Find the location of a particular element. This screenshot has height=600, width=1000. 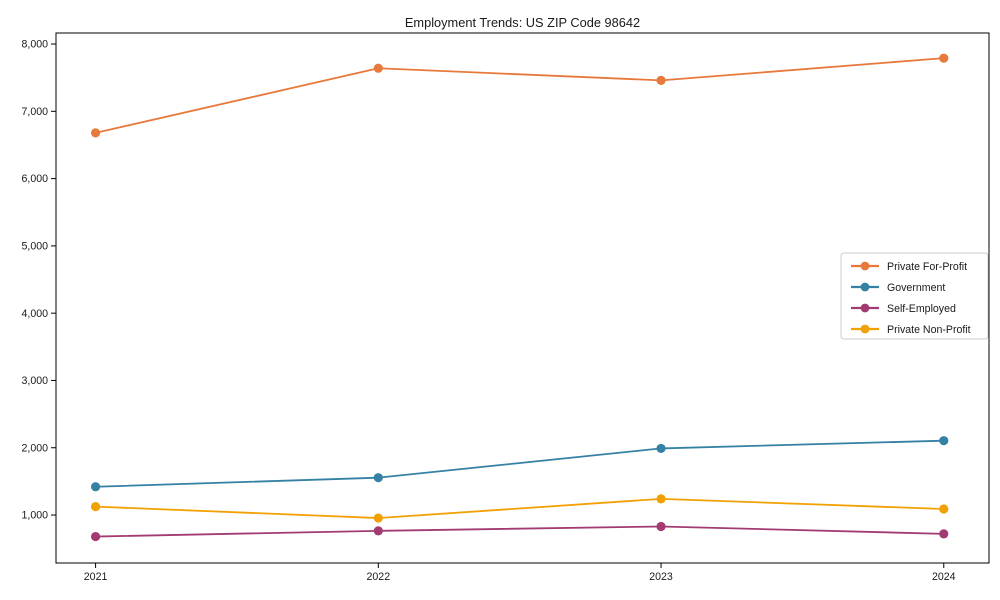

y-tick-label: 1,000 is located at coordinates (34, 516).